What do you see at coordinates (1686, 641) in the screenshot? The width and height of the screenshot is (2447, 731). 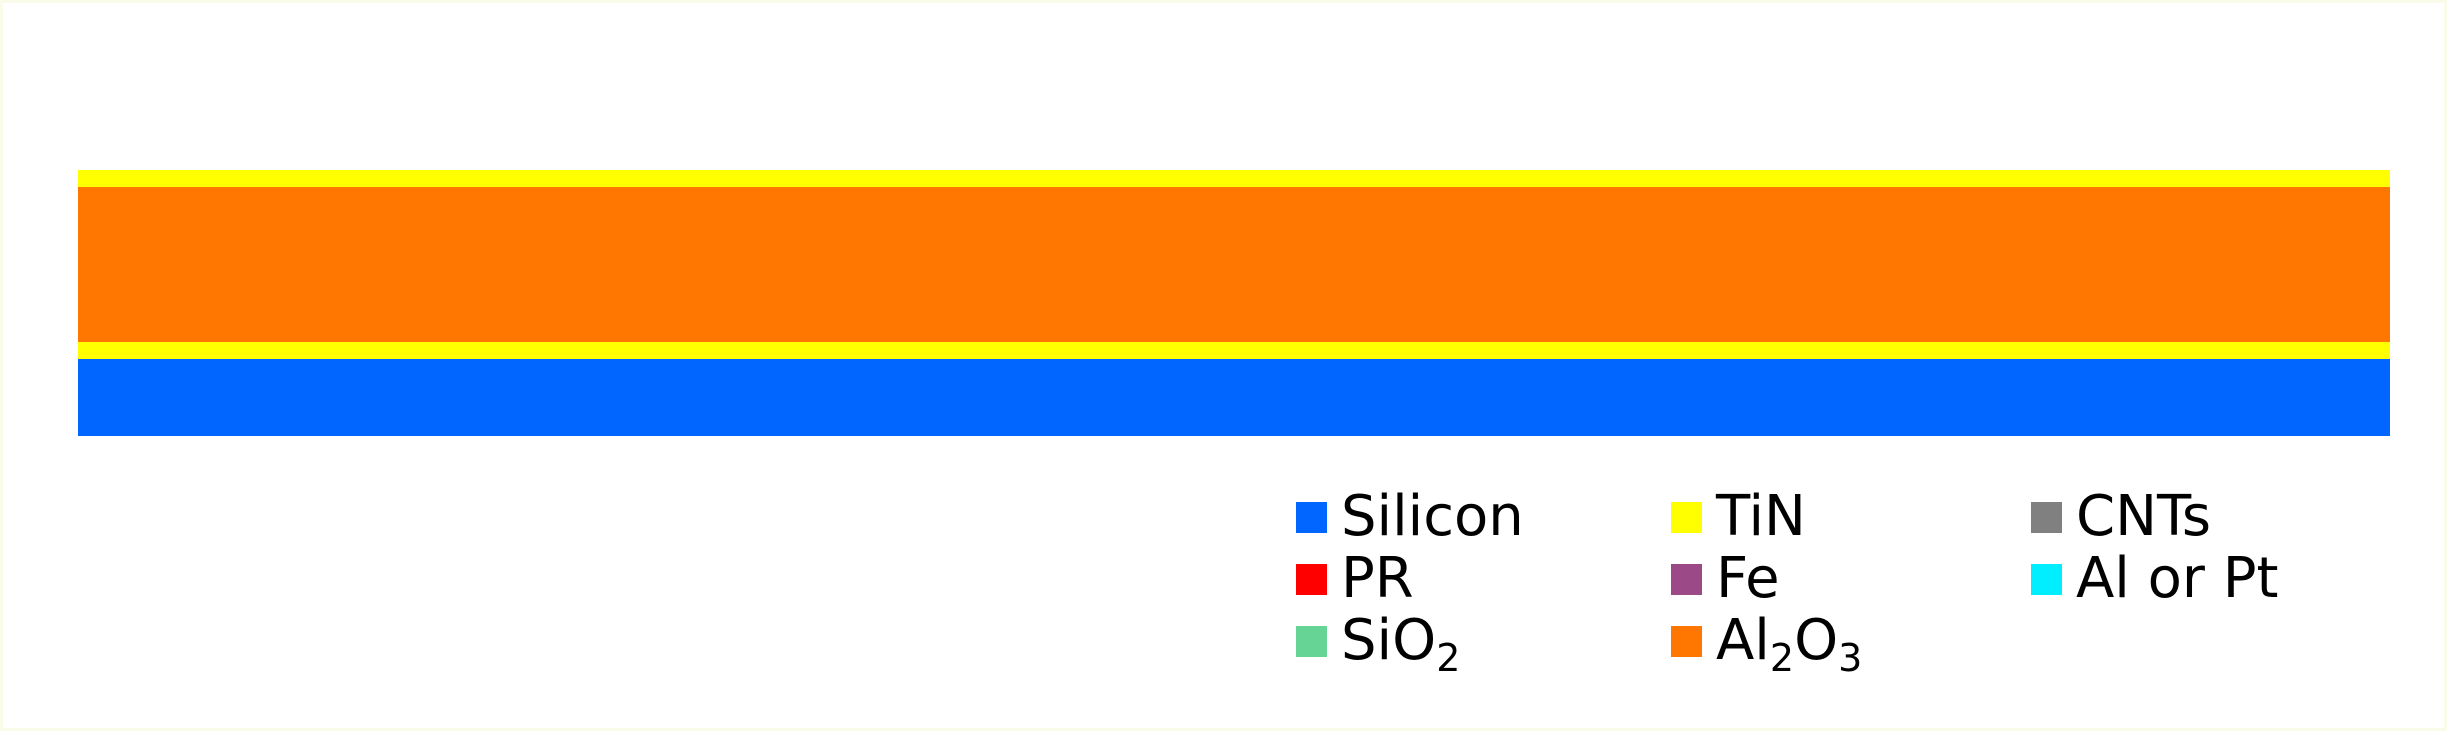 I see `legend-swatch-al2o3` at bounding box center [1686, 641].